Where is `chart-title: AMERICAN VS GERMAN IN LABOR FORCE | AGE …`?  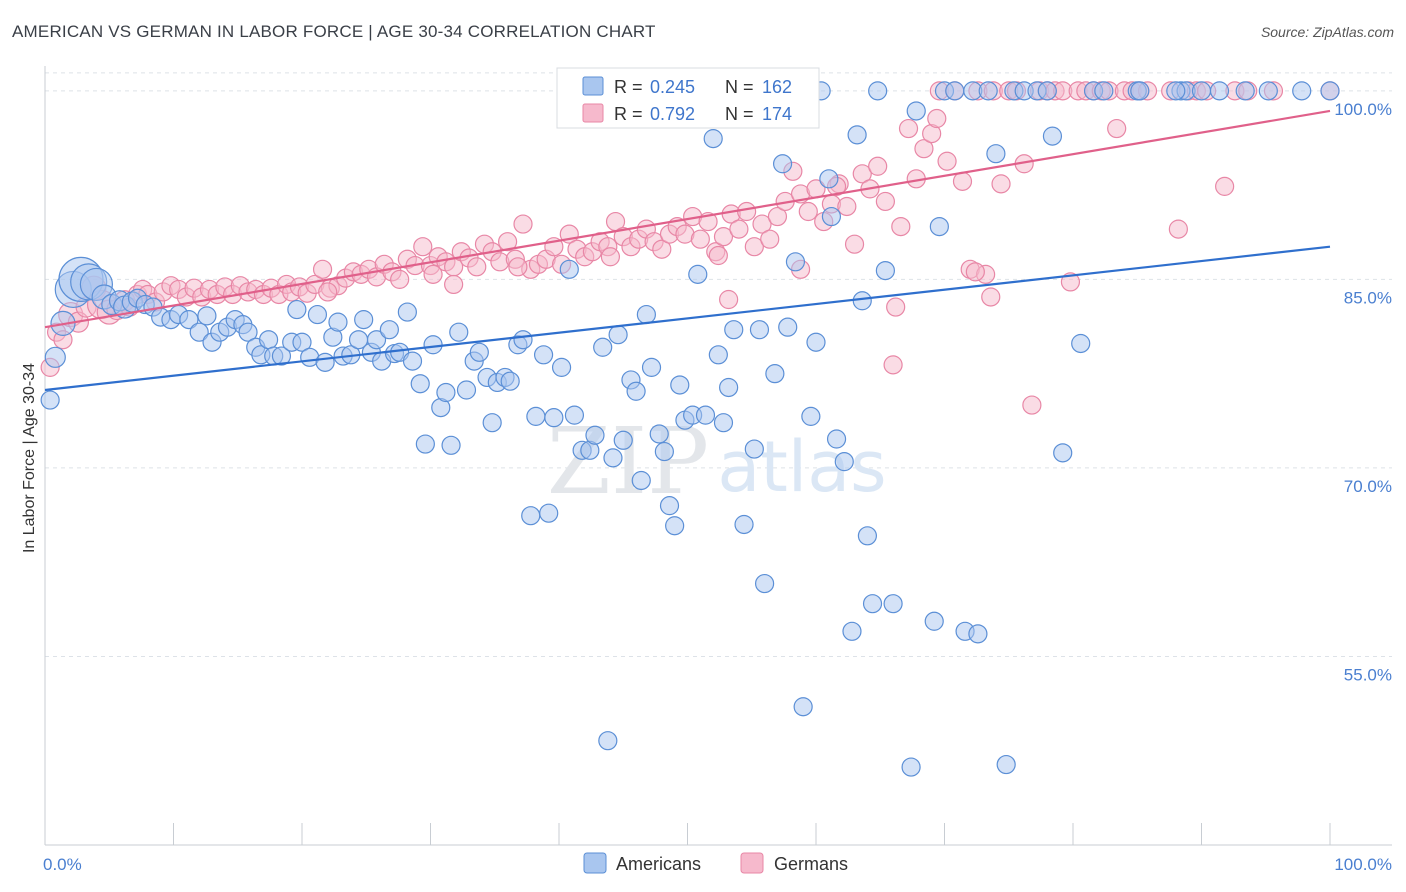
chart-title: AMERICAN VS GERMAN IN LABOR FORCE | AGE … is located at coordinates (334, 31).